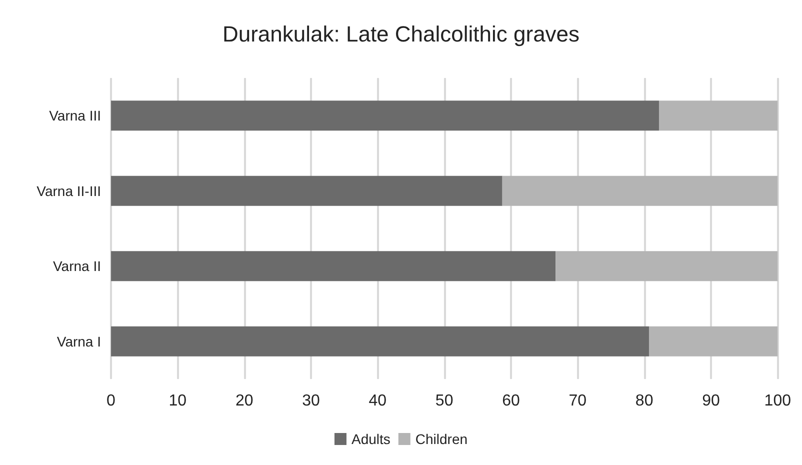 This screenshot has height=465, width=802. What do you see at coordinates (577, 401) in the screenshot?
I see `x-tick-label: 70` at bounding box center [577, 401].